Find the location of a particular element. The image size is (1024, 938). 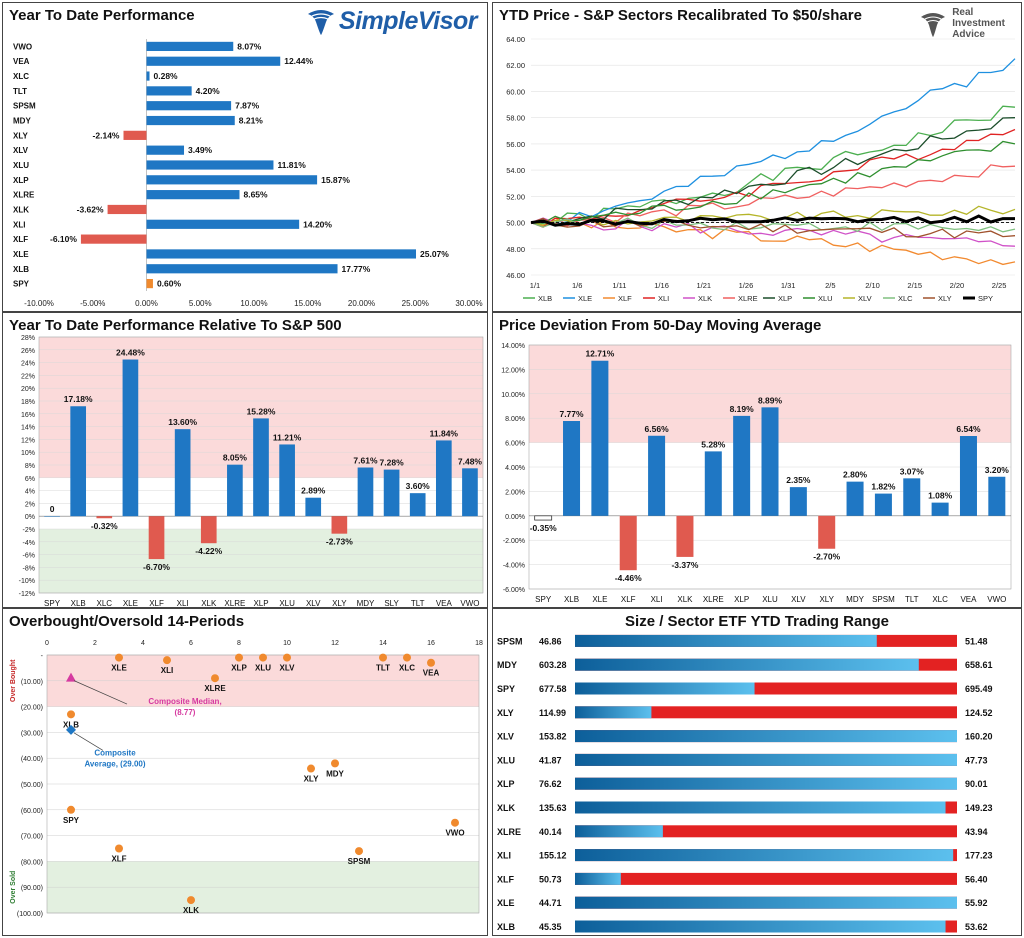

range-bar-track is located at coordinates (766, 831).